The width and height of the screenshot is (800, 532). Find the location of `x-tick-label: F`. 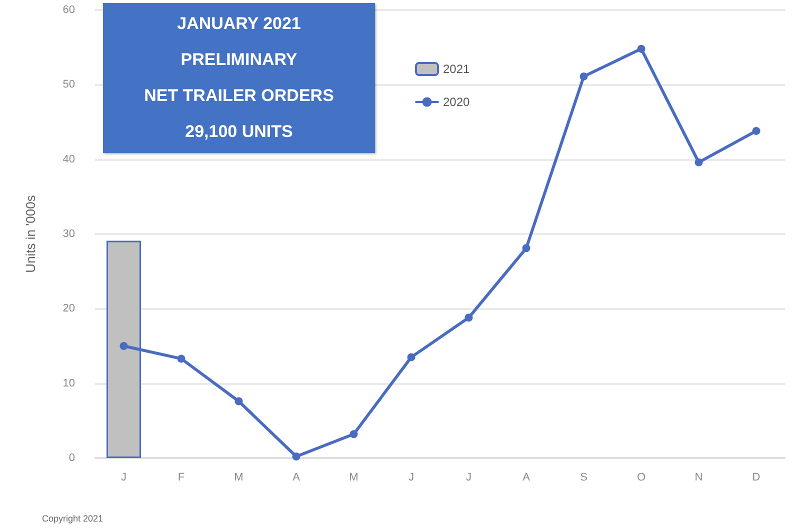

x-tick-label: F is located at coordinates (181, 478).